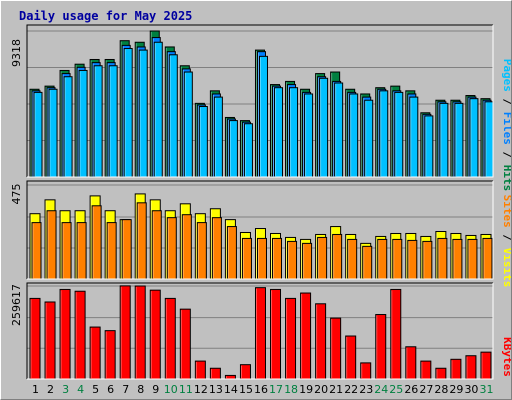 This screenshot has height=400, width=512. Describe the element at coordinates (65, 389) in the screenshot. I see `day-label: 3` at that location.